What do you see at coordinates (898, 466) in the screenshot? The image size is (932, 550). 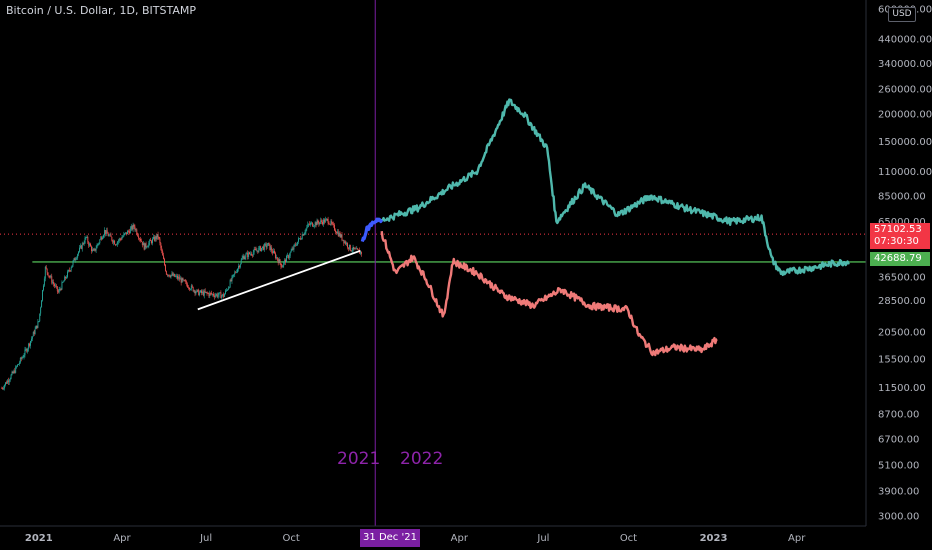 I see `price-tick-label: 5100.00` at bounding box center [898, 466].